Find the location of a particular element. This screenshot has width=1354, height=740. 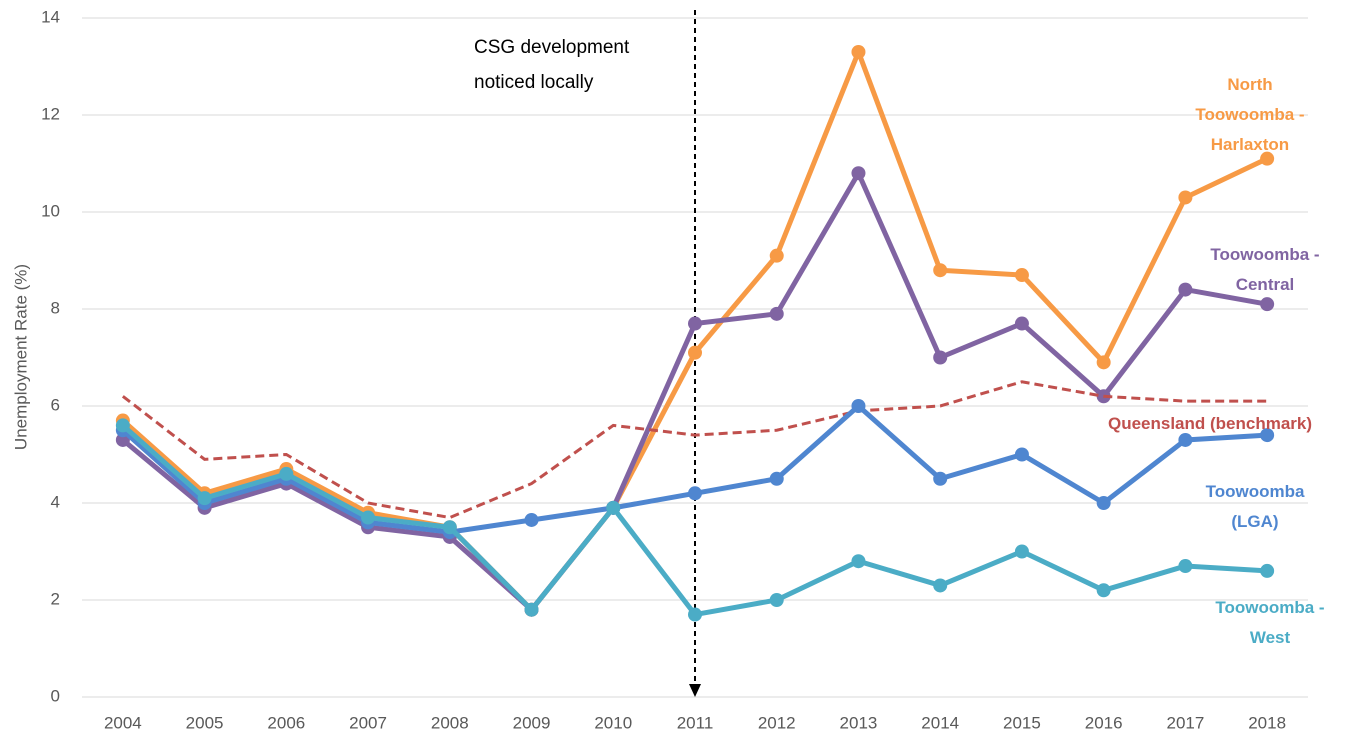

y-tick-label: 10 is located at coordinates (50, 210).